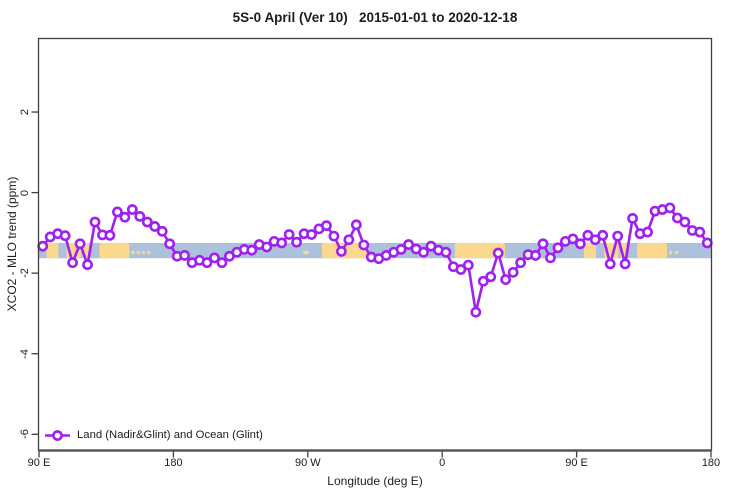  What do you see at coordinates (307, 463) in the screenshot?
I see `x-tick-label: 90 W` at bounding box center [307, 463].